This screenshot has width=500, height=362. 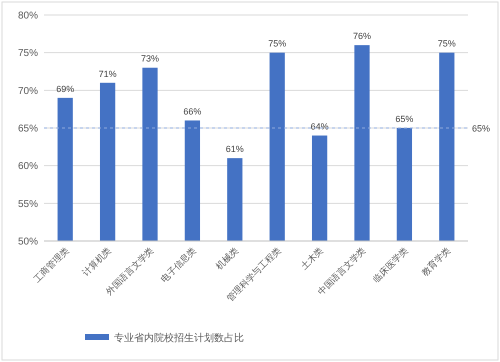 What do you see at coordinates (107, 73) in the screenshot?
I see `text: 71%` at bounding box center [107, 73].